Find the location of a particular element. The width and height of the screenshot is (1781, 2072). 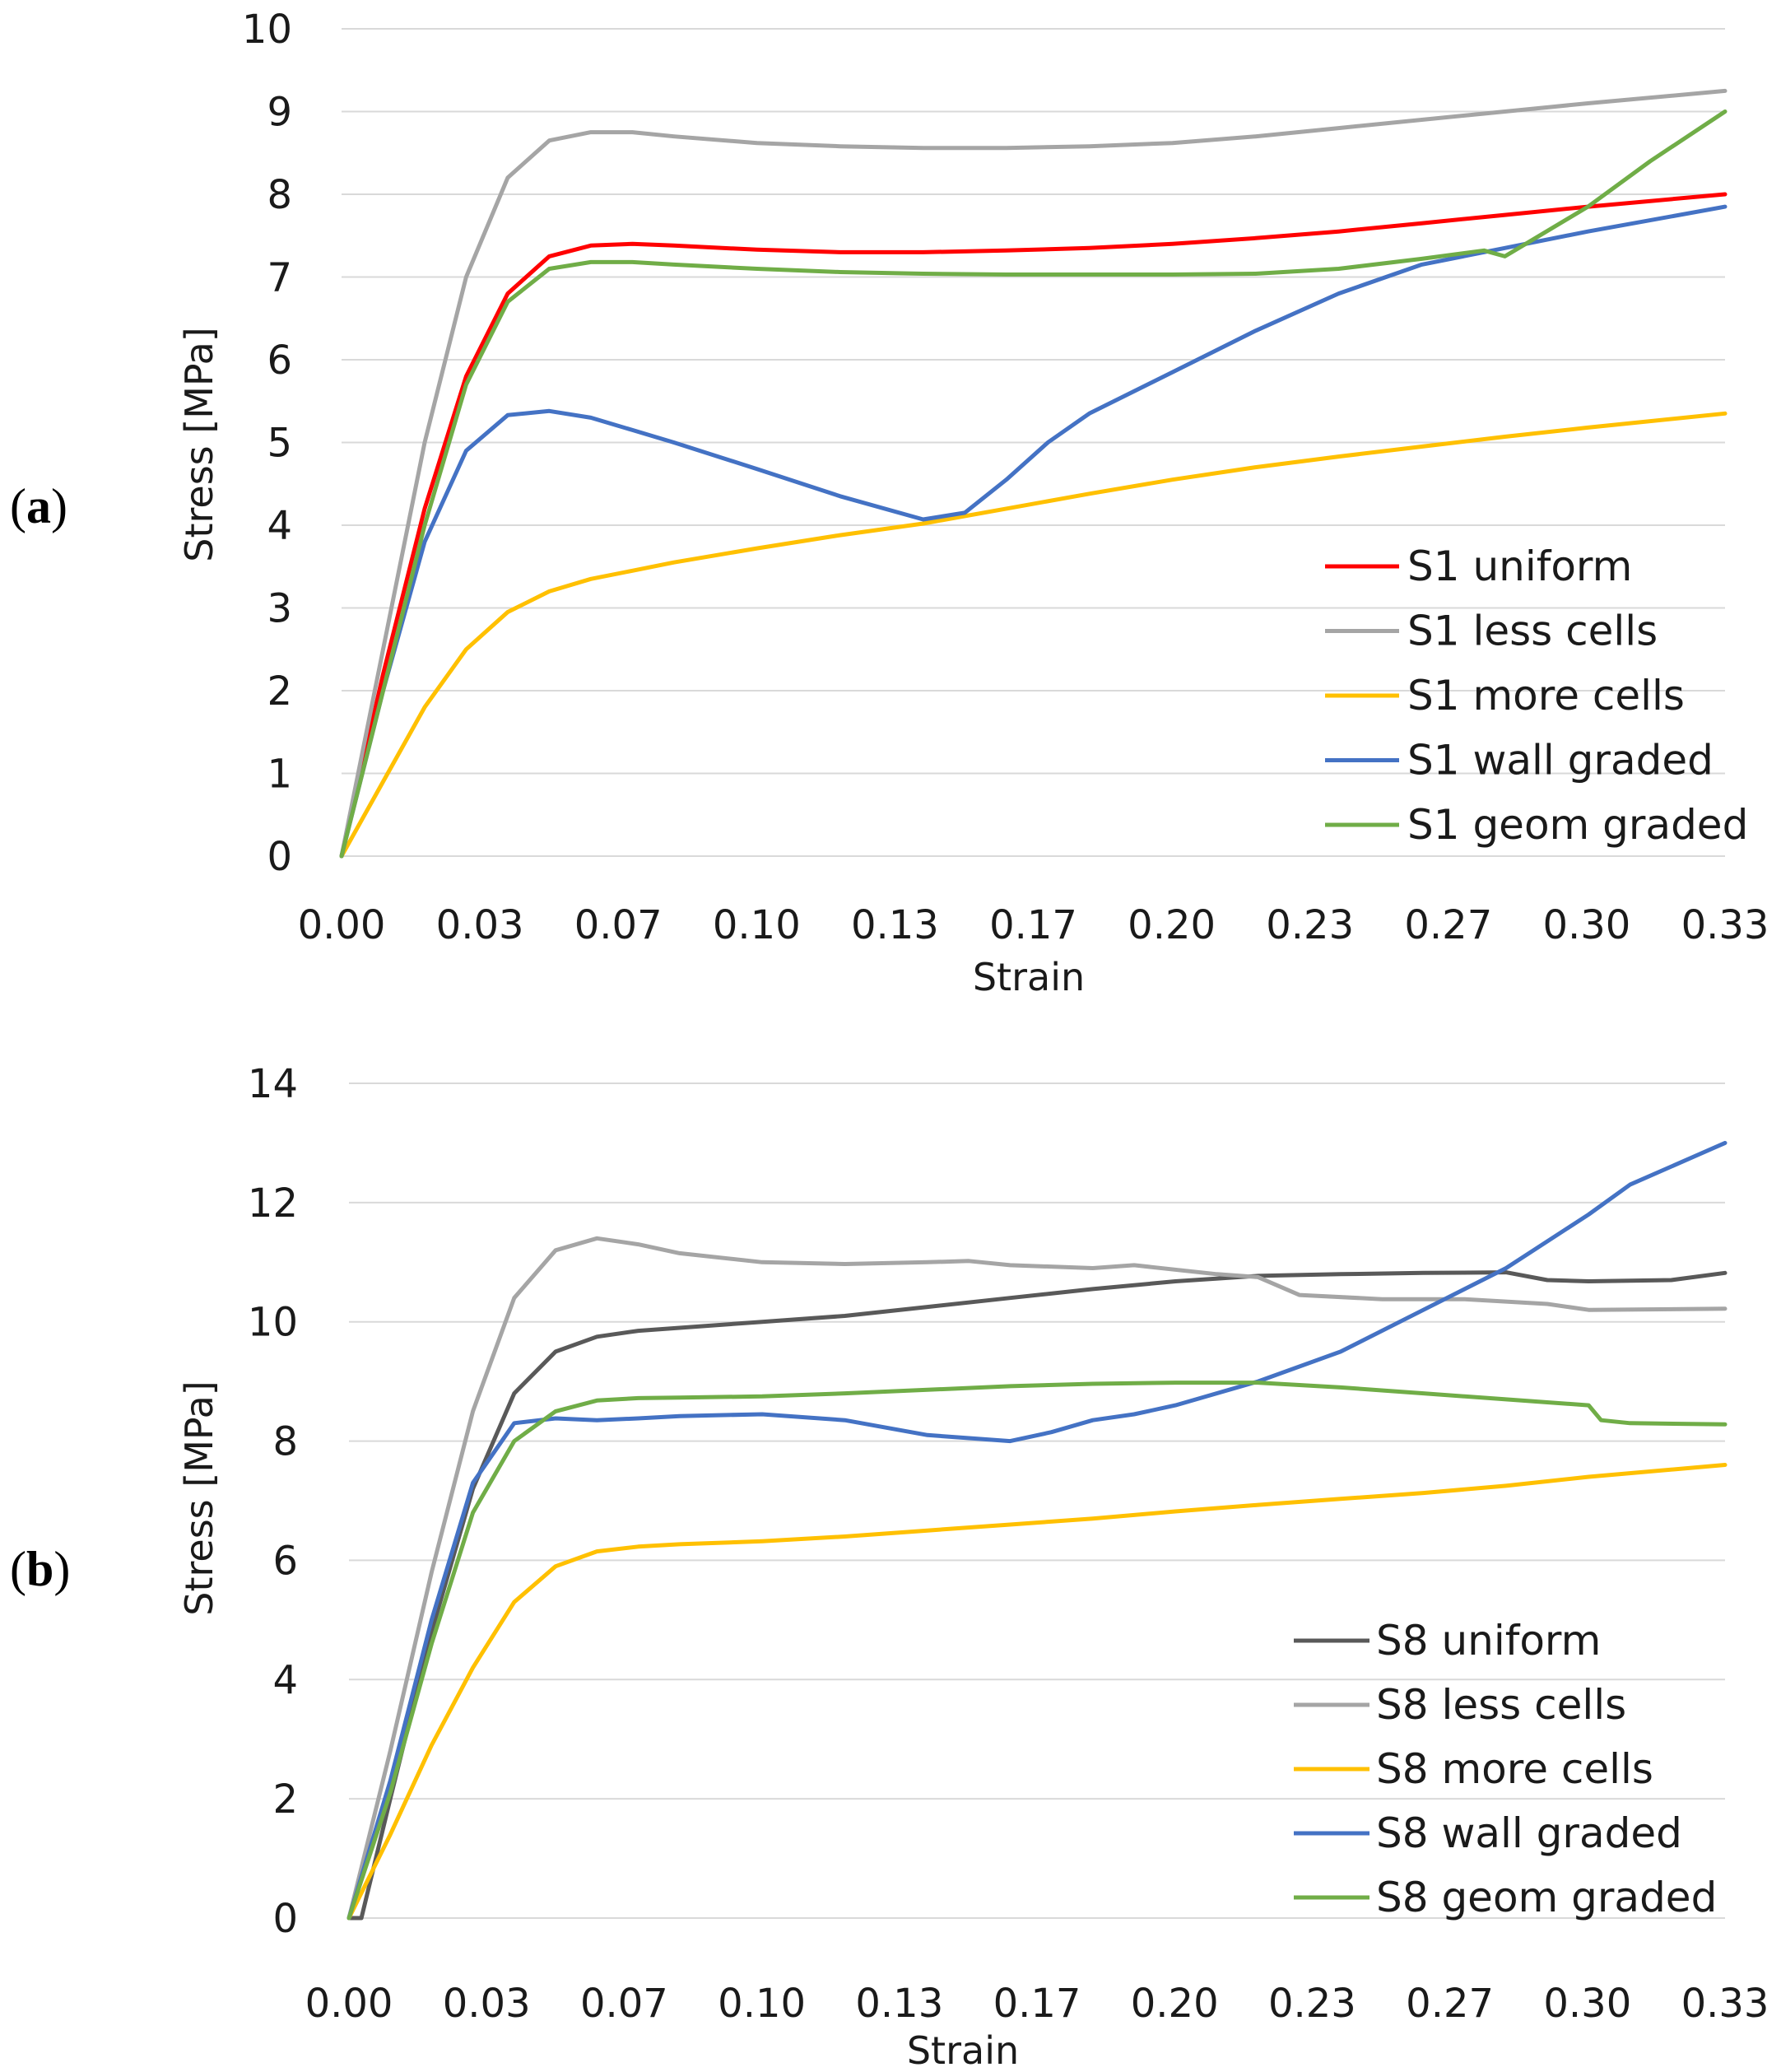

panel-b-y-axis-title: Stress [MPa] is located at coordinates (199, 1498).